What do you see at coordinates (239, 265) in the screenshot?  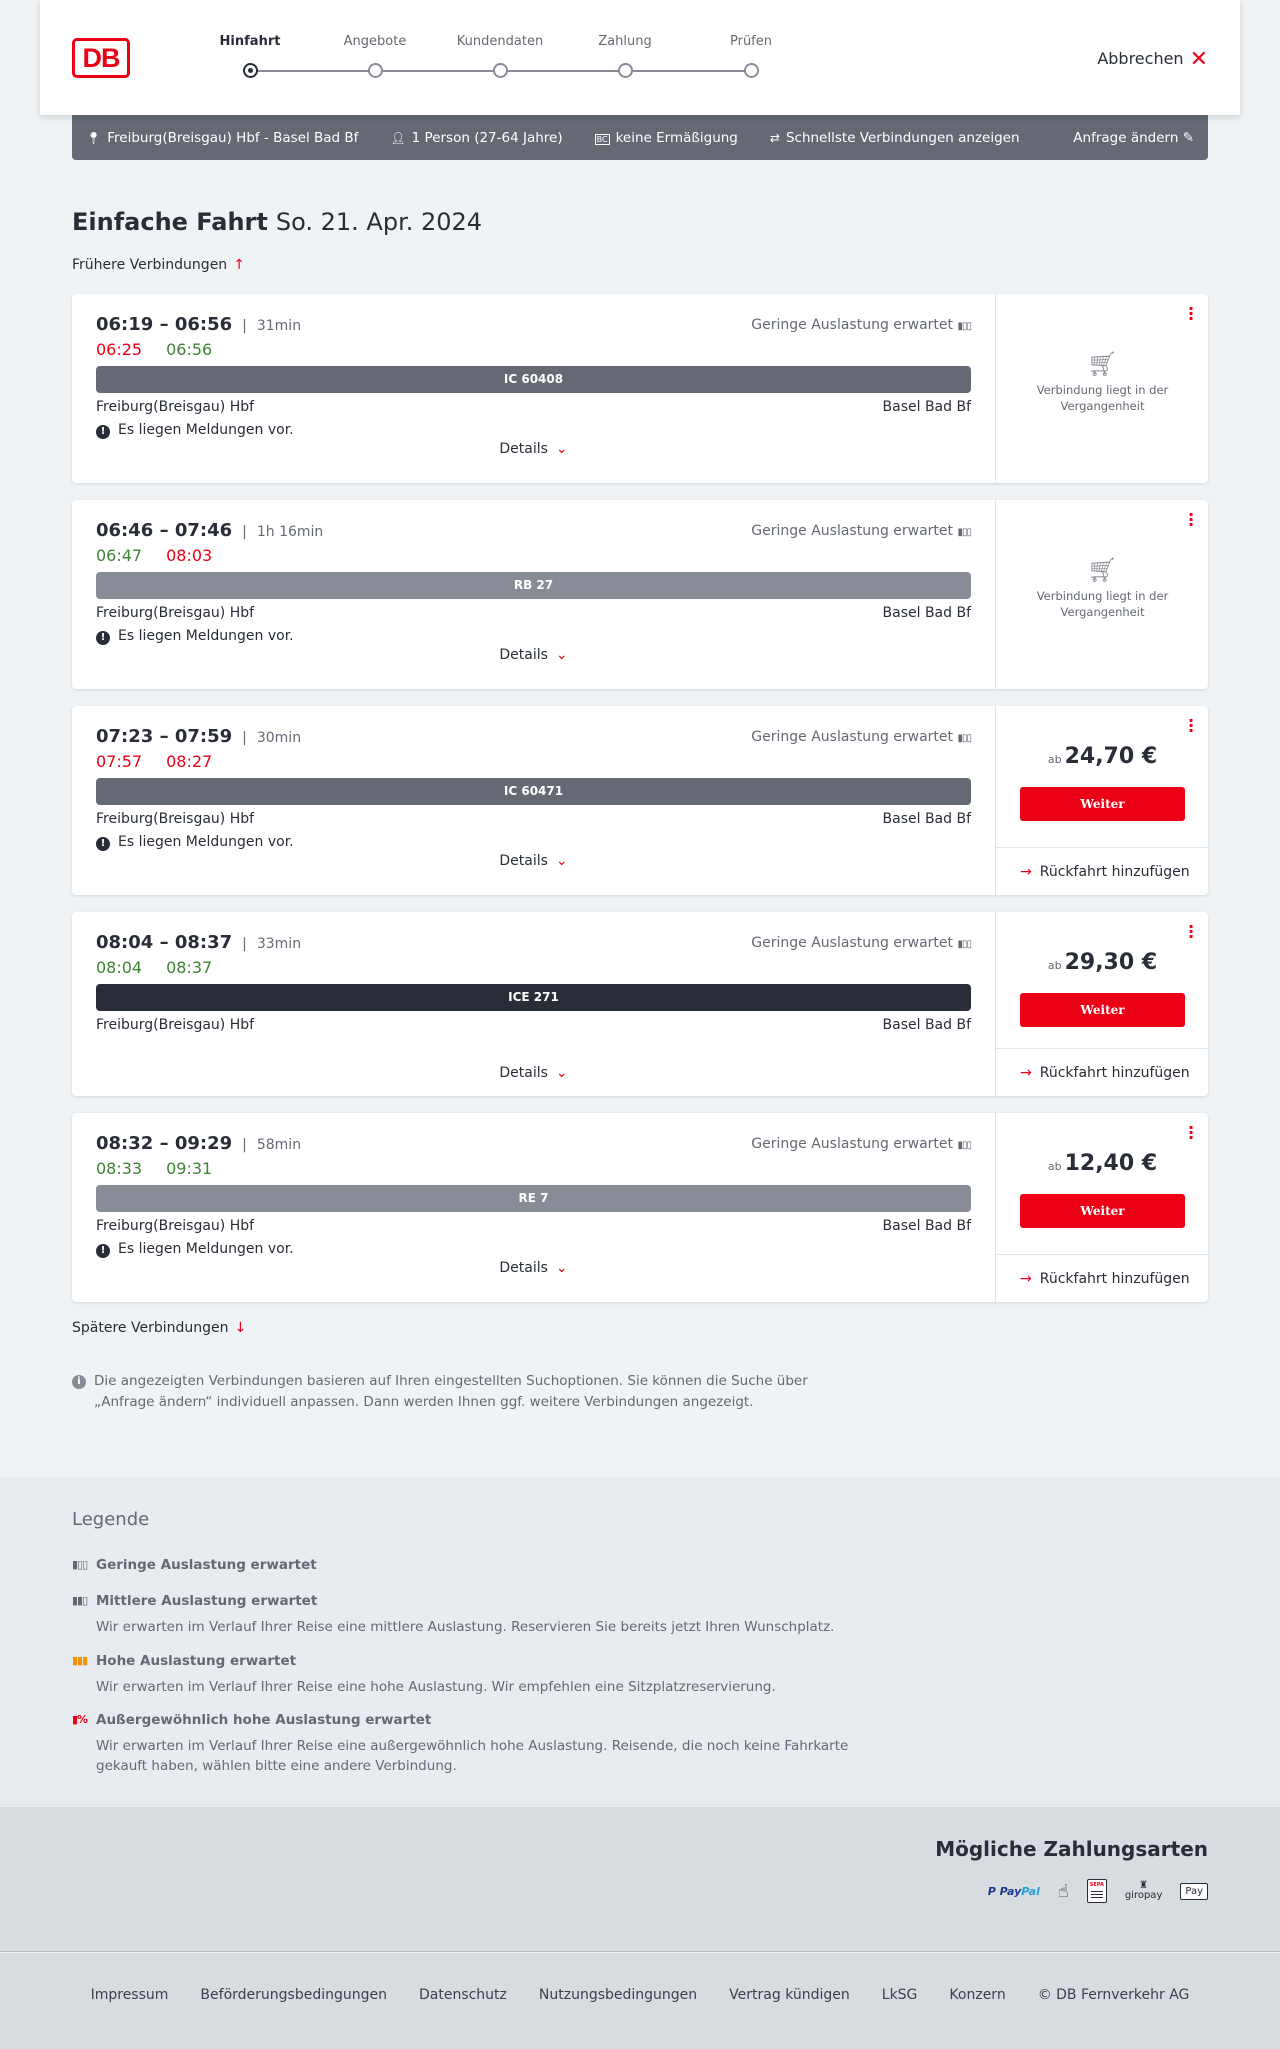 I see `arrow-up-icon: ↑` at bounding box center [239, 265].